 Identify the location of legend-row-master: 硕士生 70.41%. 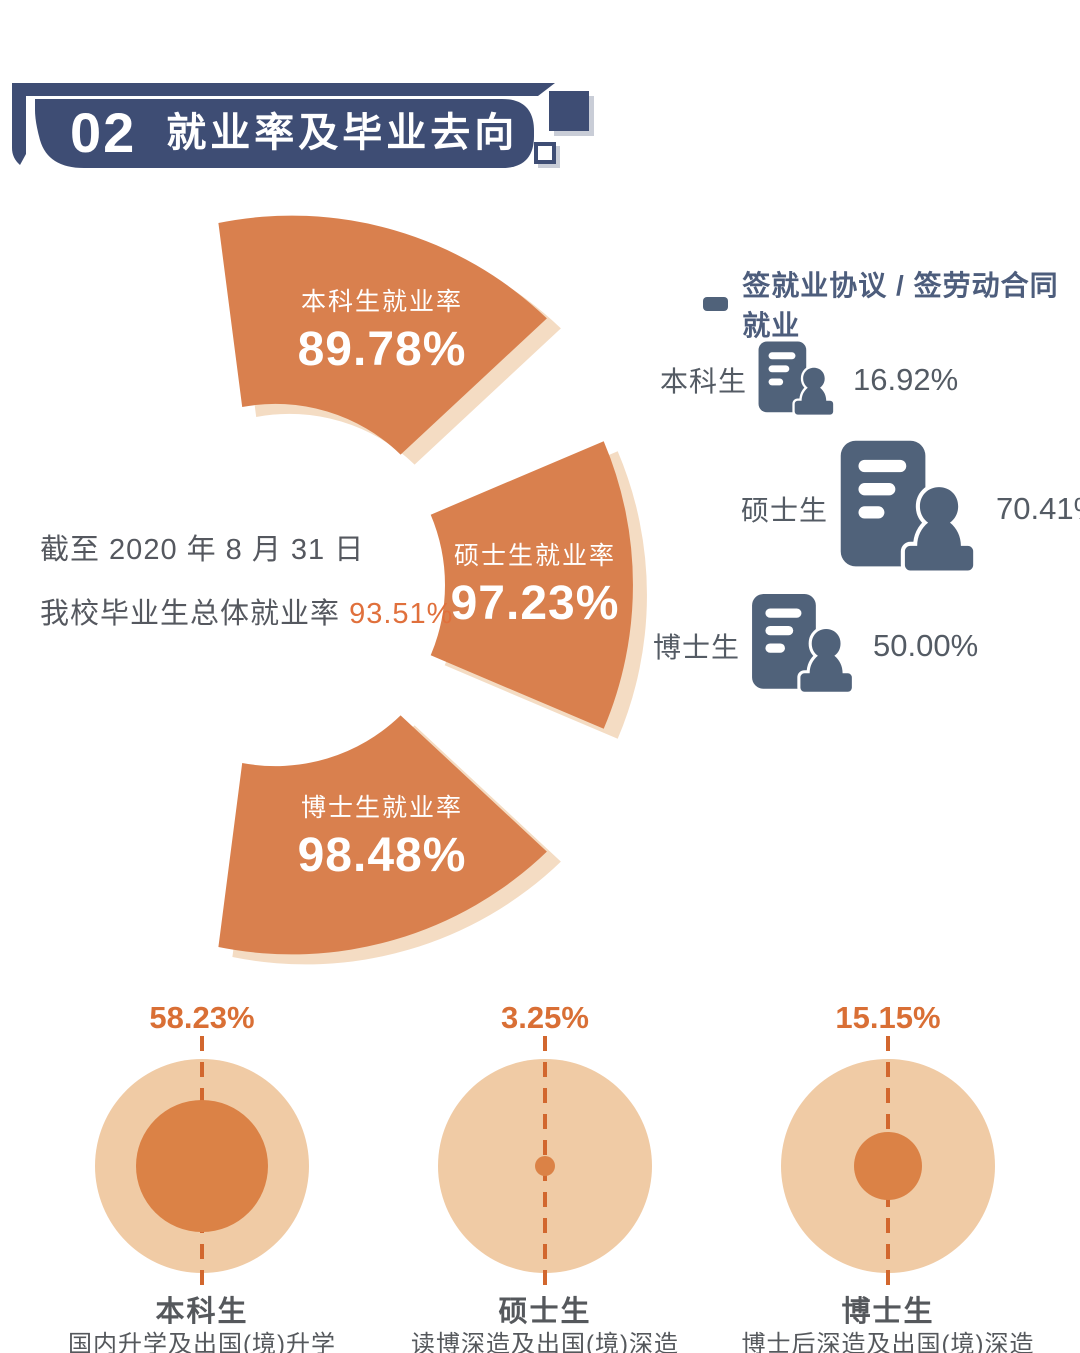
(910, 509).